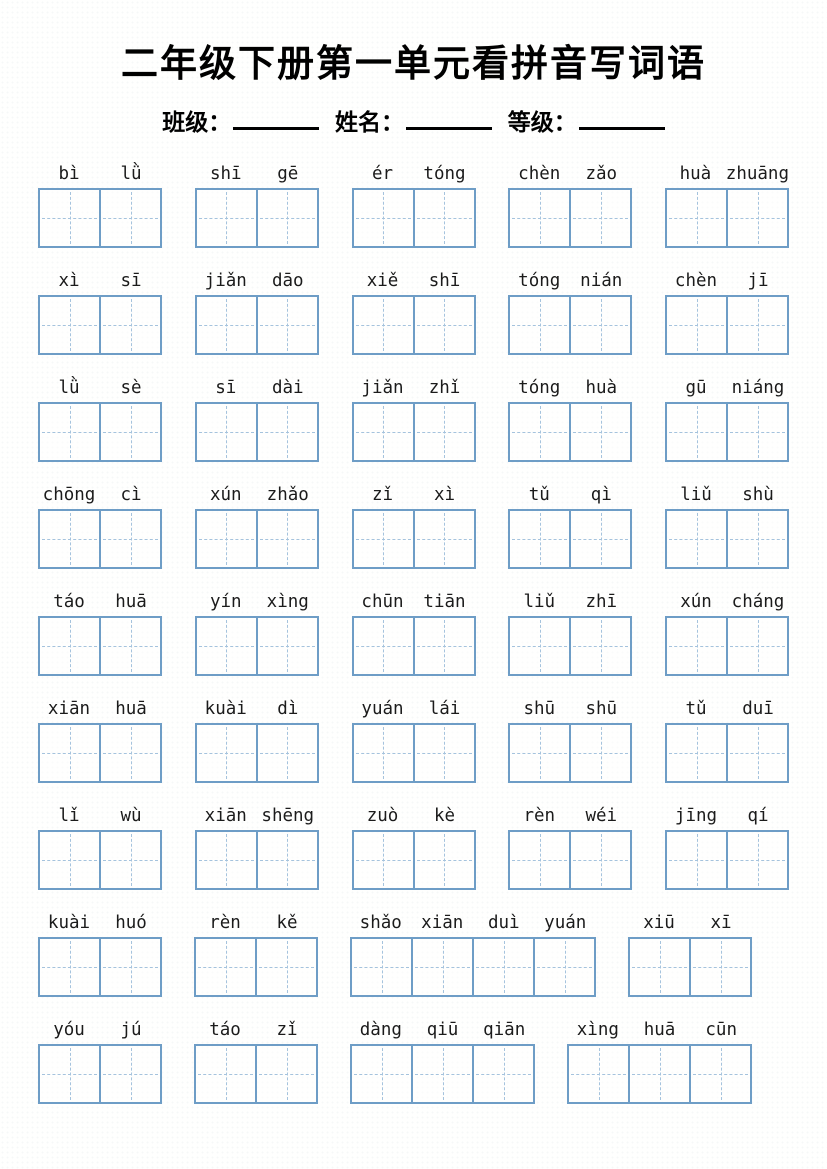 The width and height of the screenshot is (827, 1169). I want to click on pinyin-line: shī gē, so click(257, 172).